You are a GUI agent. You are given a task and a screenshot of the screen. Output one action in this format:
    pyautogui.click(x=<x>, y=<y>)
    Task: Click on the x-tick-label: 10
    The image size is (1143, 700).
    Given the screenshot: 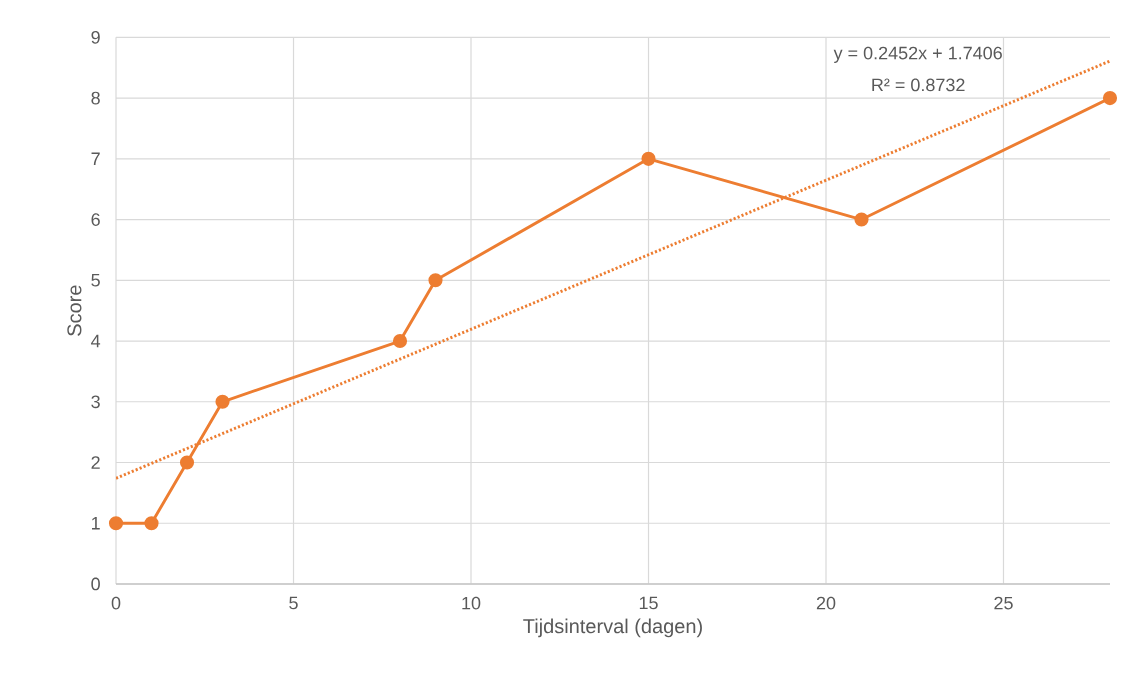 What is the action you would take?
    pyautogui.click(x=471, y=603)
    